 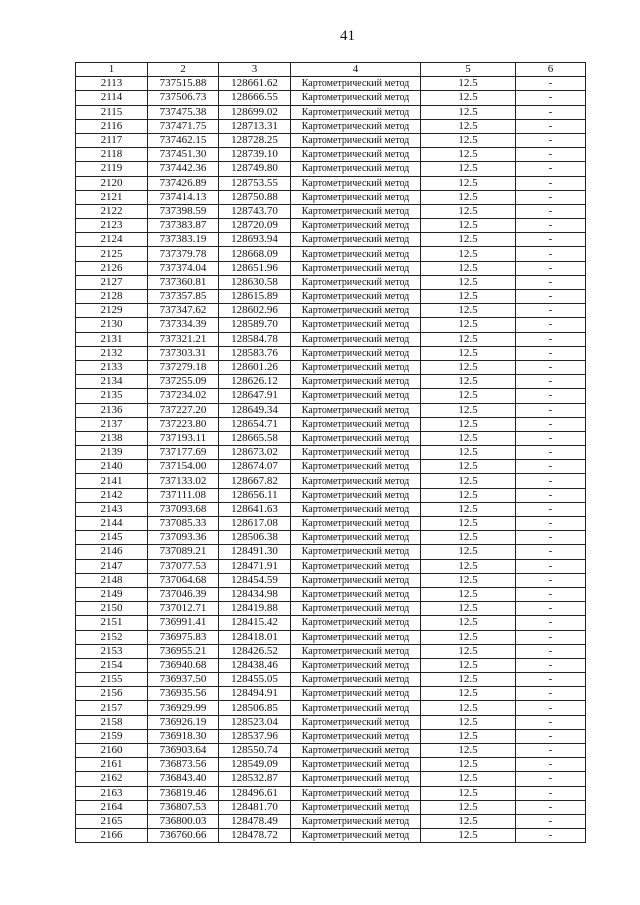 What do you see at coordinates (183, 453) in the screenshot?
I see `x-coordinate-cell: 737177.69` at bounding box center [183, 453].